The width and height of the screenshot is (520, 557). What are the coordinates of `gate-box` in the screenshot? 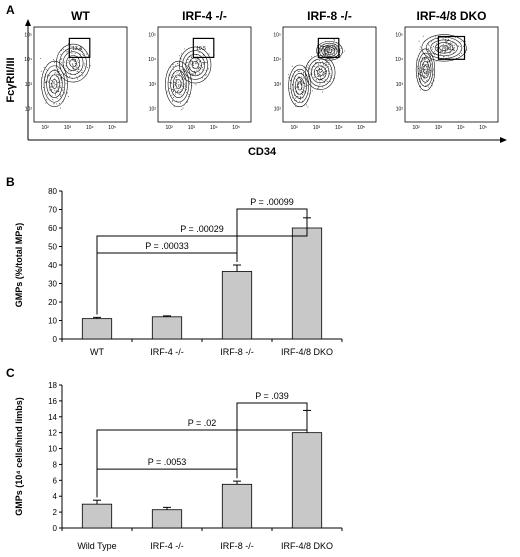 It's located at (328, 48).